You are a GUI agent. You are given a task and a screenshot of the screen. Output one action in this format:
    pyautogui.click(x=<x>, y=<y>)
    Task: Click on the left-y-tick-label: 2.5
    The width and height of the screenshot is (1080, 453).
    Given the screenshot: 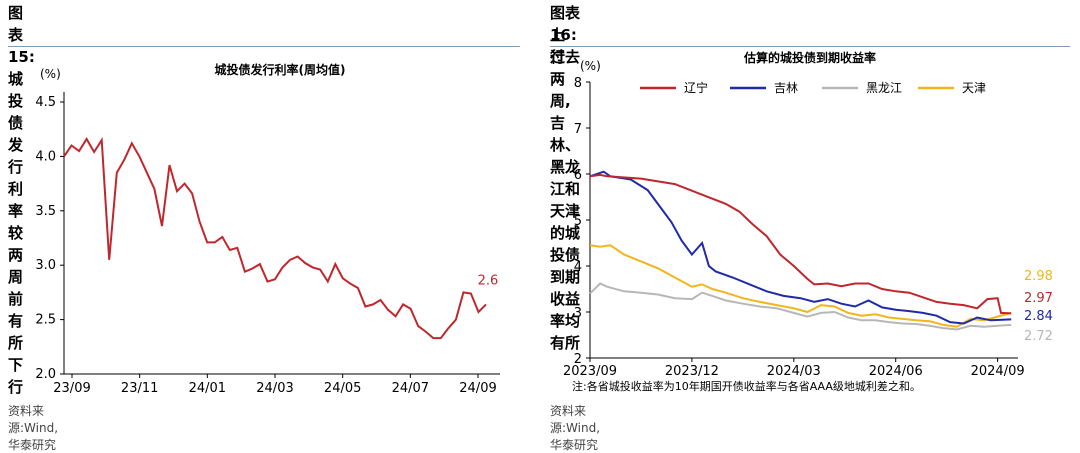 What is the action you would take?
    pyautogui.click(x=45, y=320)
    